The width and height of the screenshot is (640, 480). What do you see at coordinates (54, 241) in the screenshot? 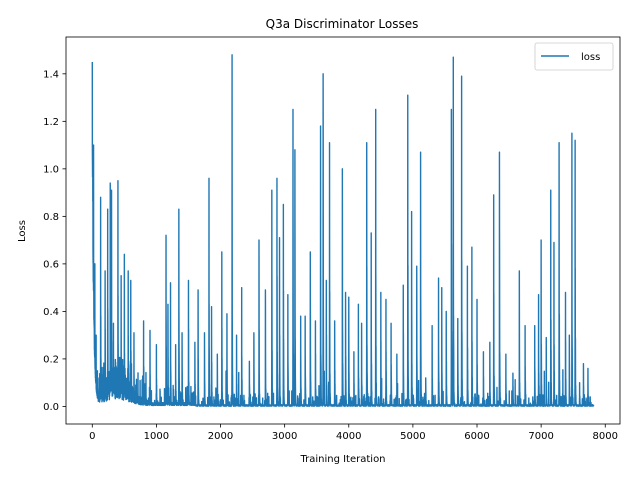
I see `y-axis: 0.0 0.2 0.4 0.6 0.8 1.0 1.2 1.4` at bounding box center [54, 241].